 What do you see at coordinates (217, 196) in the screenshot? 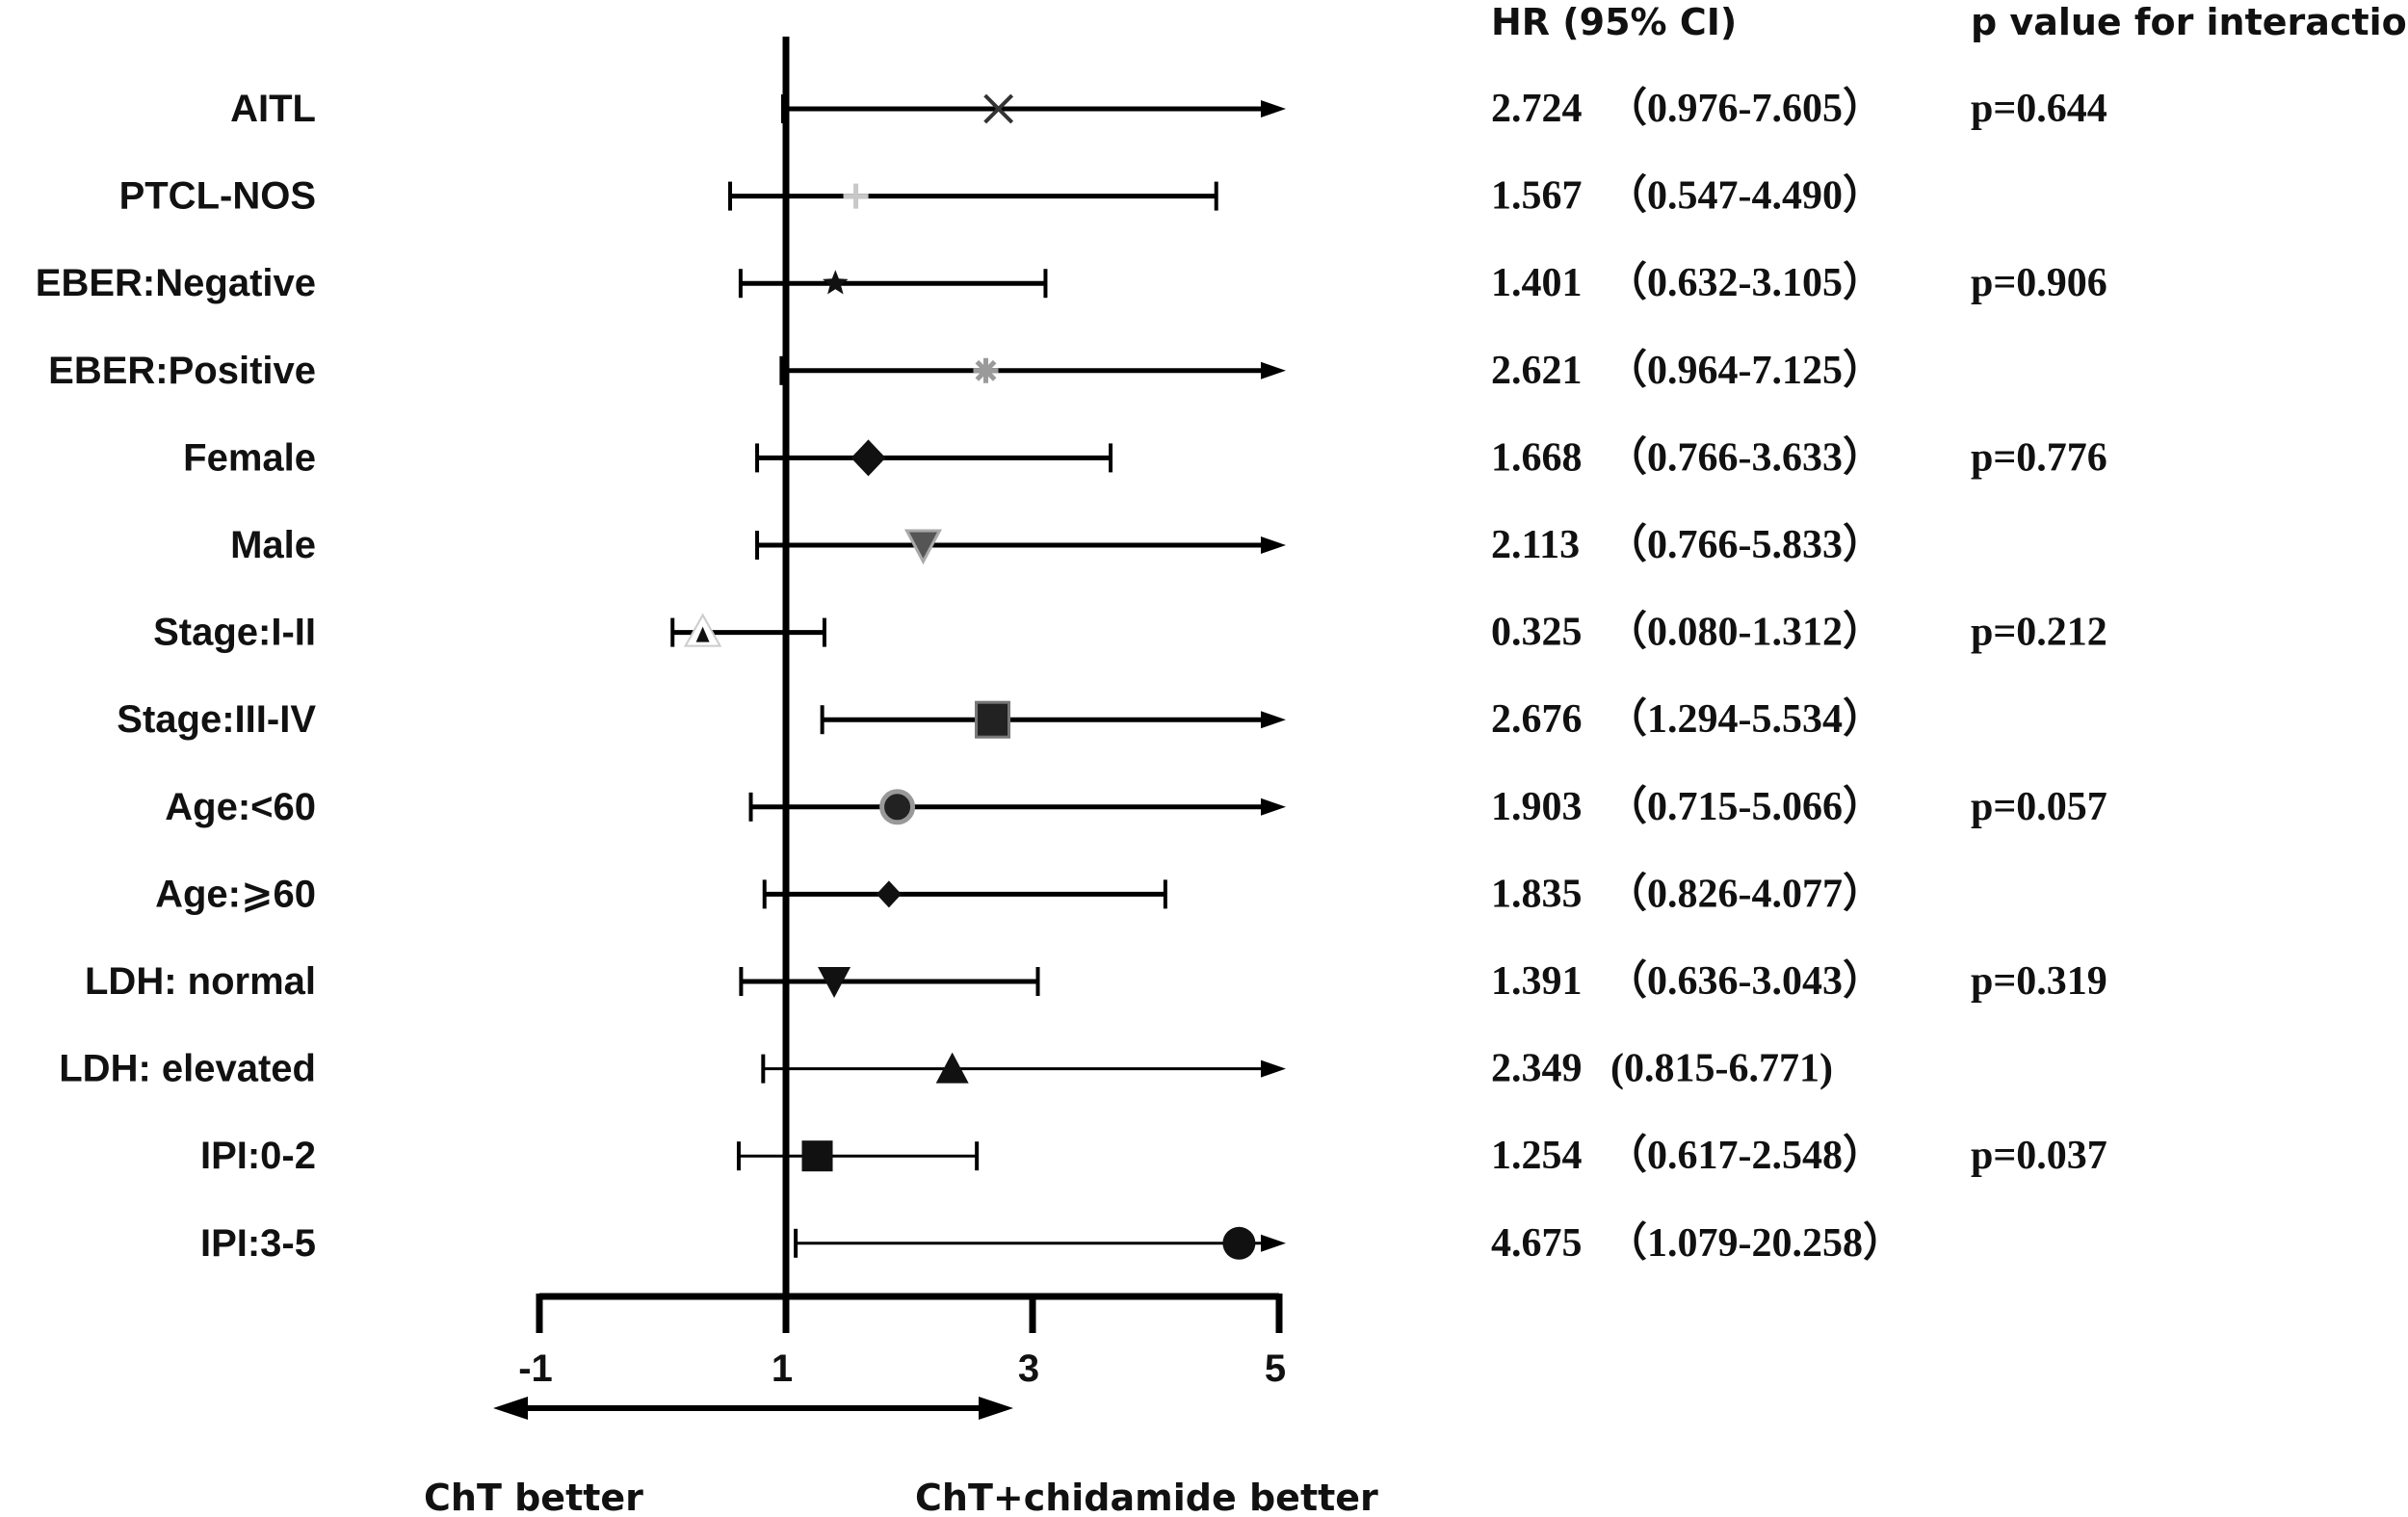
I see `row-label: PTCL-NOS` at bounding box center [217, 196].